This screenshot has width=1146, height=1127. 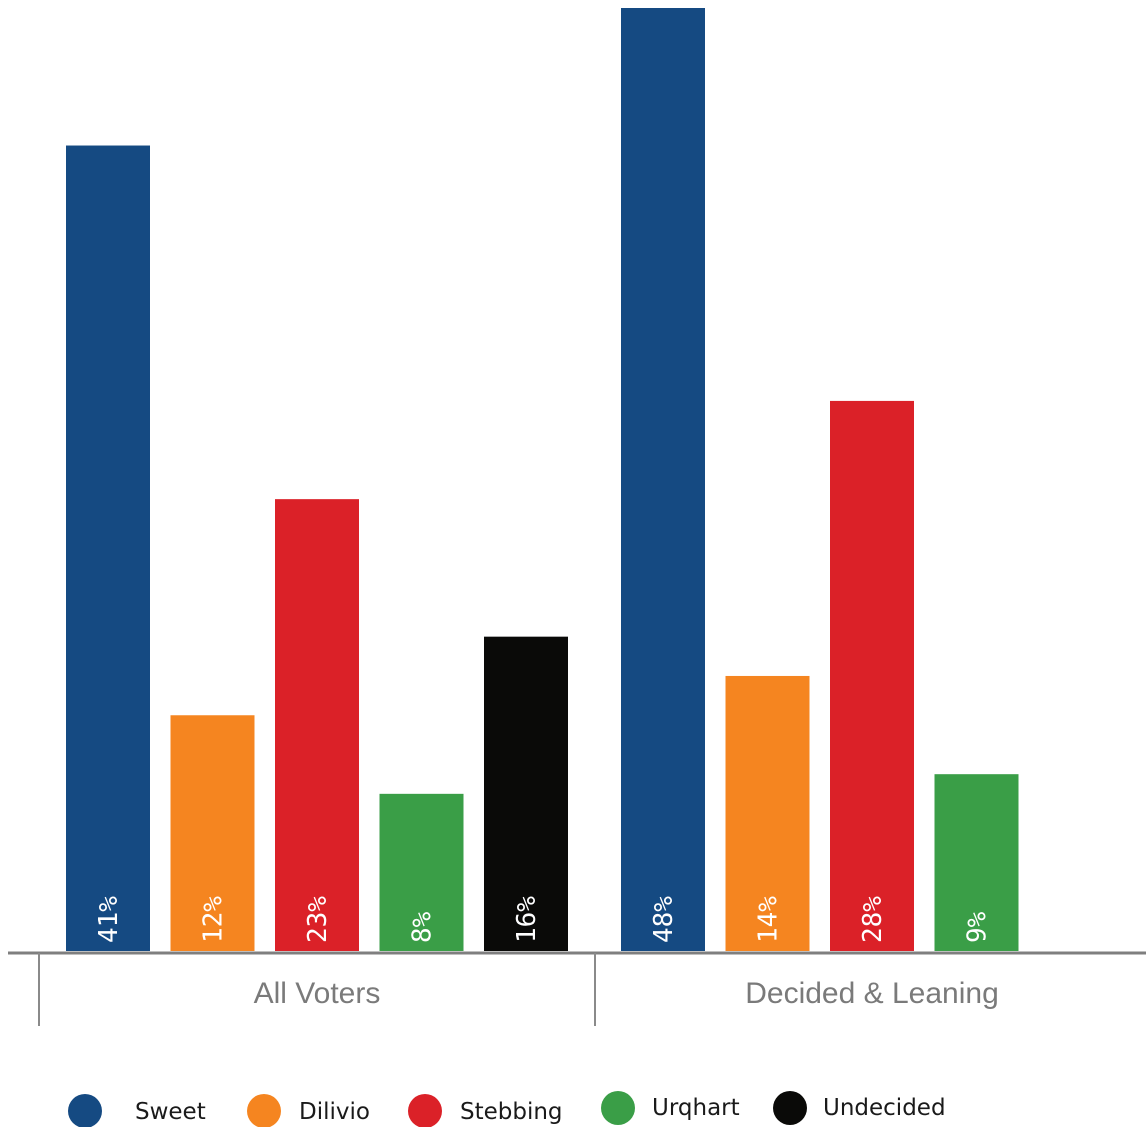 I want to click on legend-swatch-stebbing, so click(x=425, y=1110).